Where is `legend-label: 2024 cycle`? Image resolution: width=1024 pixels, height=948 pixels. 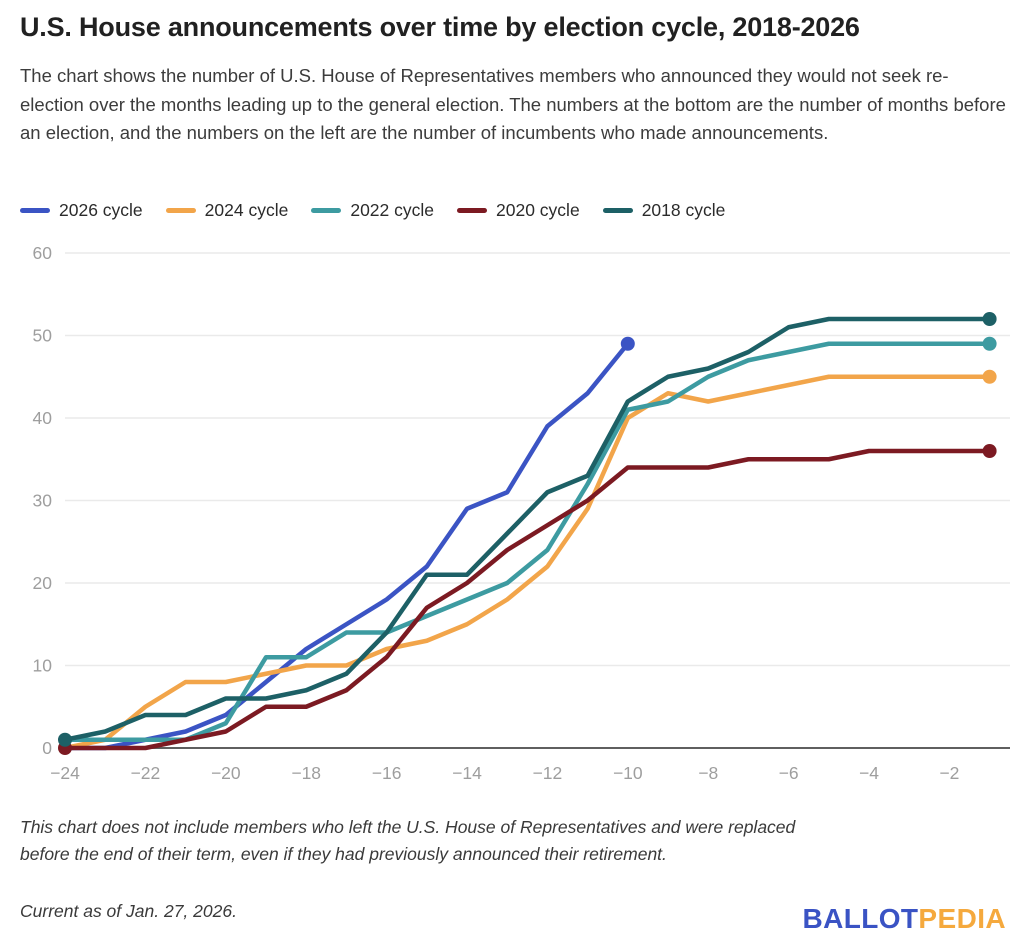 legend-label: 2024 cycle is located at coordinates (246, 210).